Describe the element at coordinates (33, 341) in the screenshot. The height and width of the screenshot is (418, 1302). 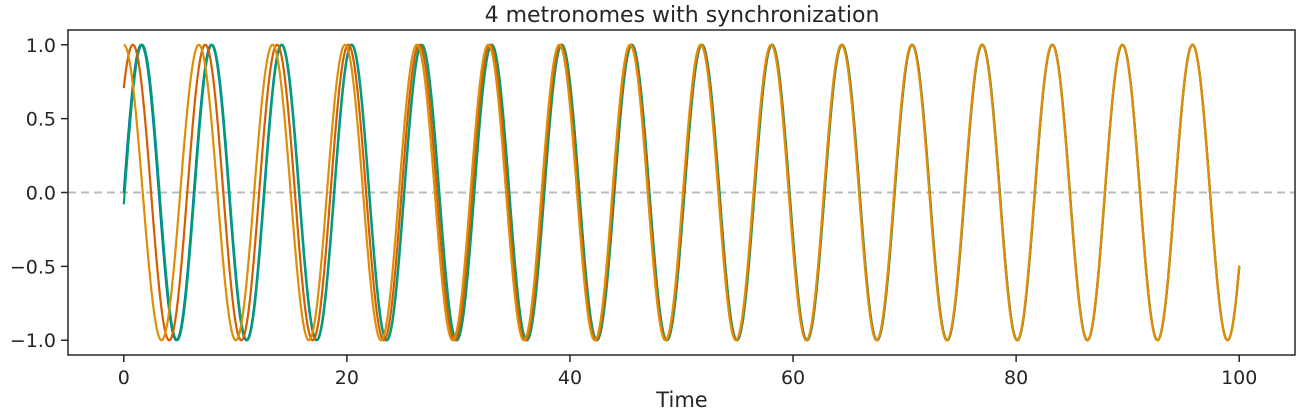
I see `y-tick-label: −1.0` at that location.